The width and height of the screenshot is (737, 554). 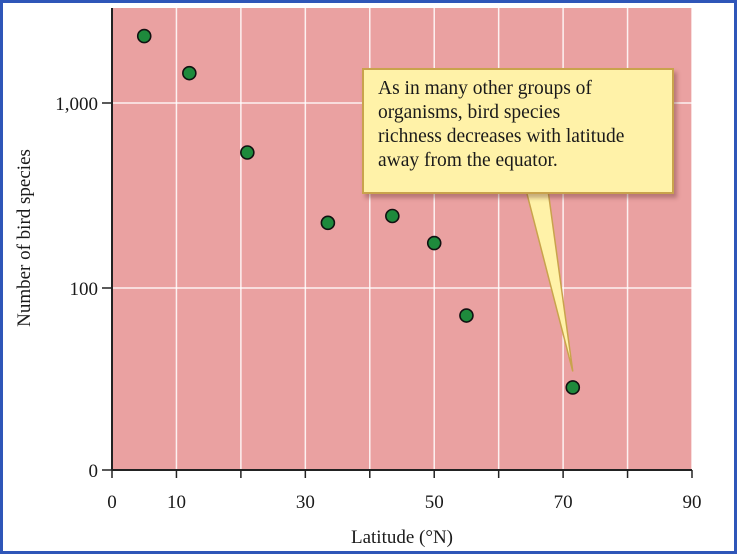 I want to click on x-tick-label: 30, so click(x=305, y=502).